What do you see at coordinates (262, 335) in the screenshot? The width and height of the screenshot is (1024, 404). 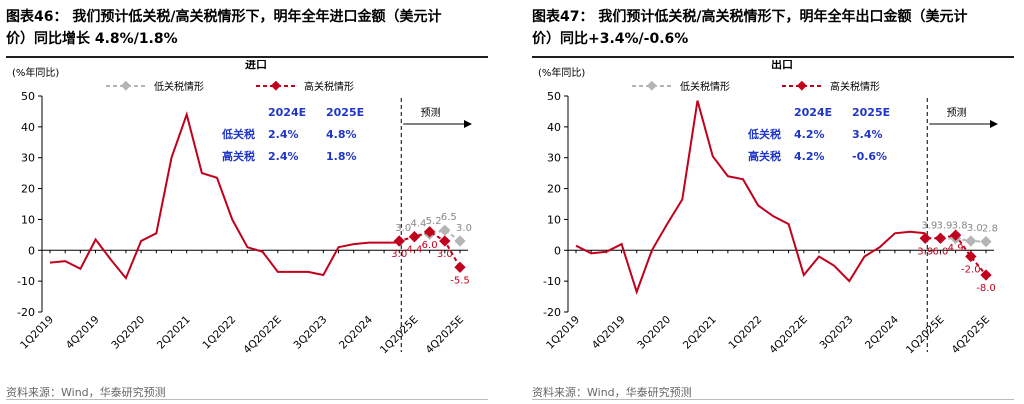 I see `x-tick-label: 4Q2022E` at bounding box center [262, 335].